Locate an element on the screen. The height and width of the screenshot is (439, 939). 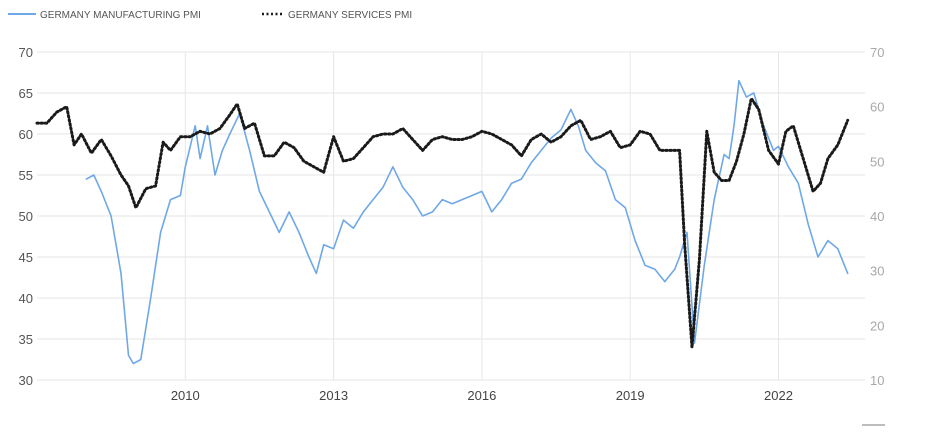
y-left-tick-label: 50 is located at coordinates (26, 216).